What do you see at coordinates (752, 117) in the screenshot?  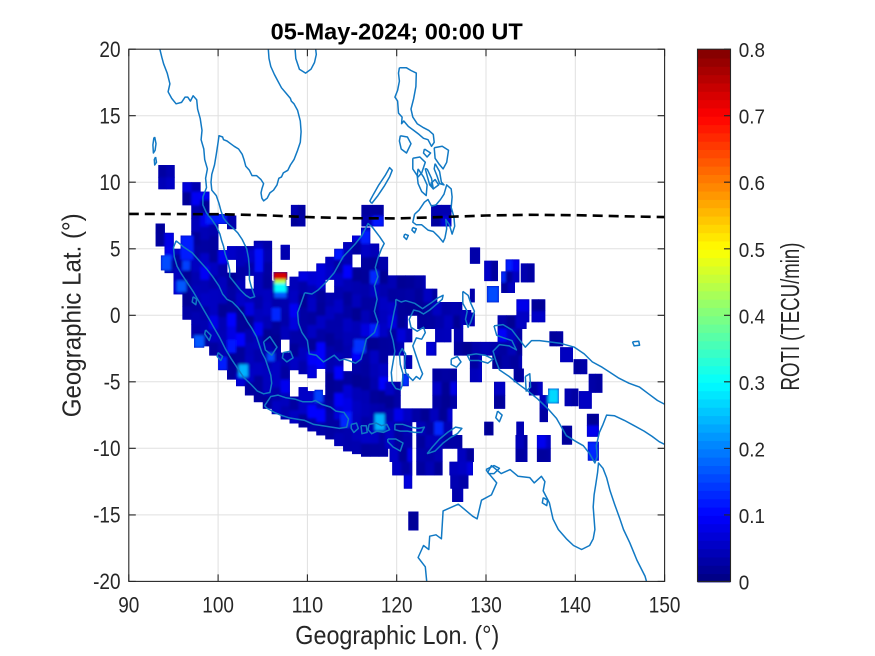 I see `svg-text: 0.7` at bounding box center [752, 117].